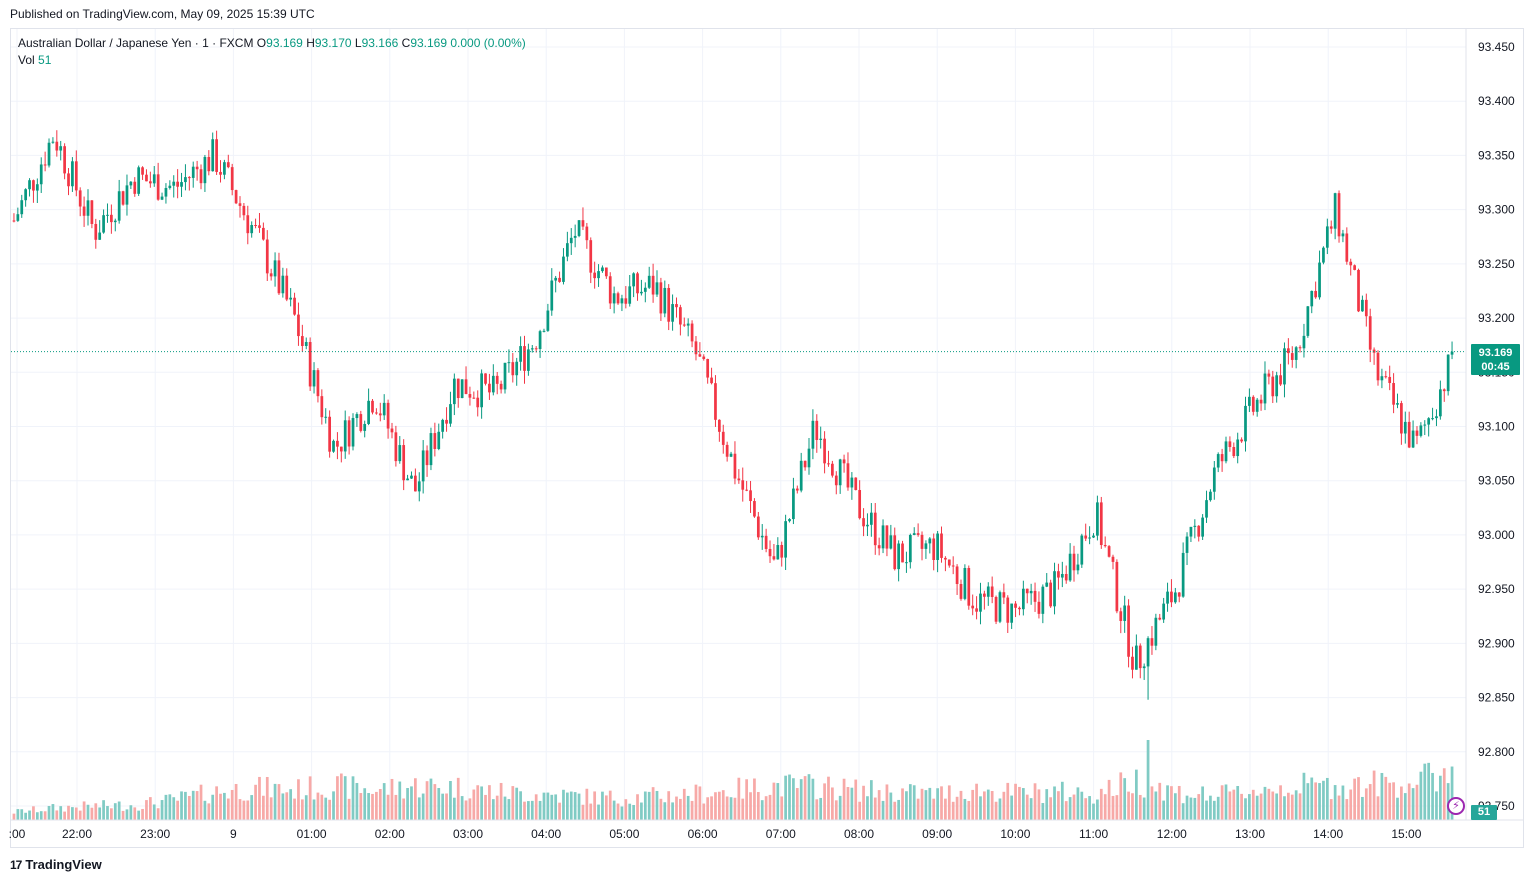 The height and width of the screenshot is (883, 1534). What do you see at coordinates (703, 834) in the screenshot?
I see `time-tick-label: 06:00` at bounding box center [703, 834].